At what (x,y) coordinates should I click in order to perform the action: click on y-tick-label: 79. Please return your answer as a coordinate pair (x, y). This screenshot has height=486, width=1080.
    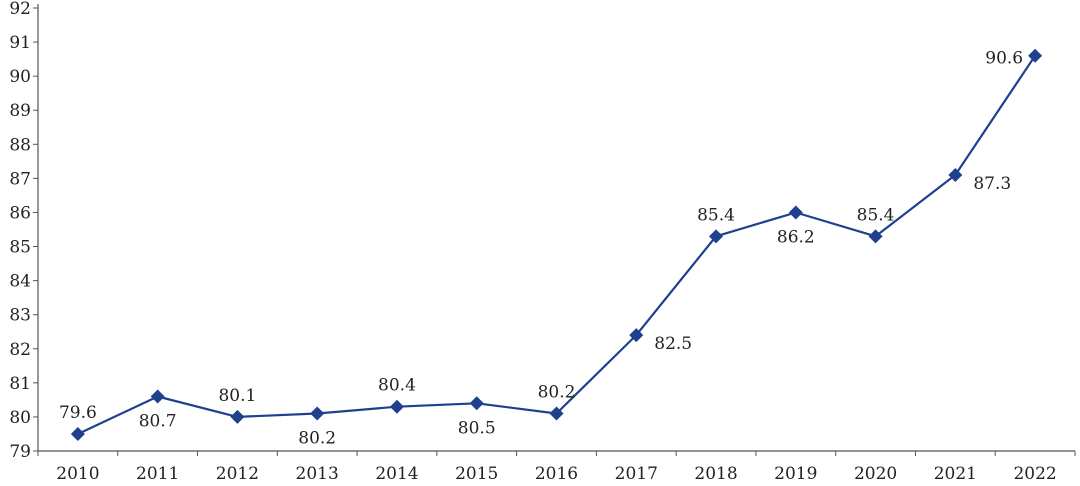
    Looking at the image, I should click on (20, 452).